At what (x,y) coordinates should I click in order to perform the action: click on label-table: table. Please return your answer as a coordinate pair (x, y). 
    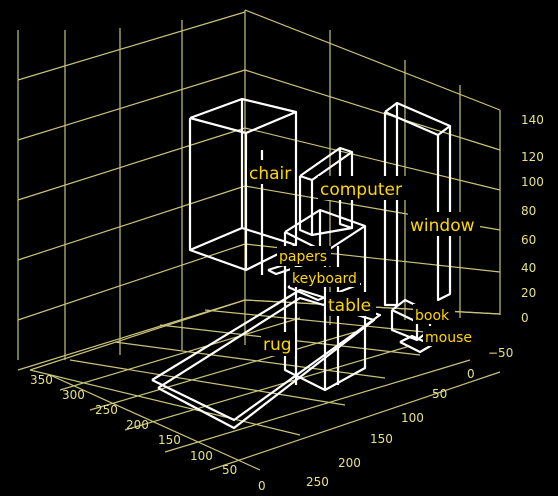
    Looking at the image, I should click on (351, 304).